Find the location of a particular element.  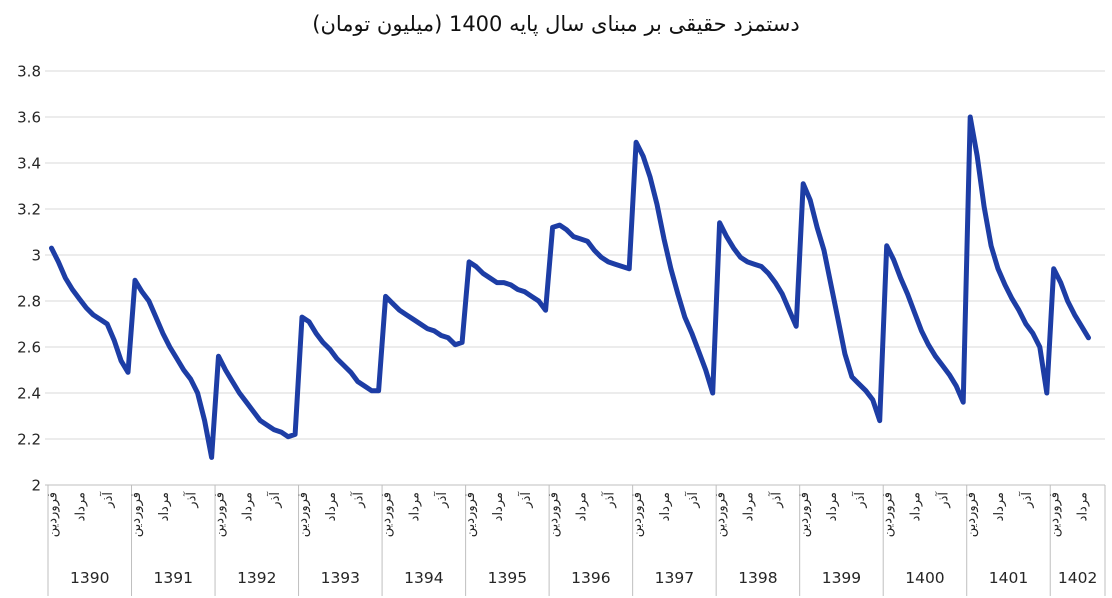

x-axis-year-label: 1394 is located at coordinates (423, 578).